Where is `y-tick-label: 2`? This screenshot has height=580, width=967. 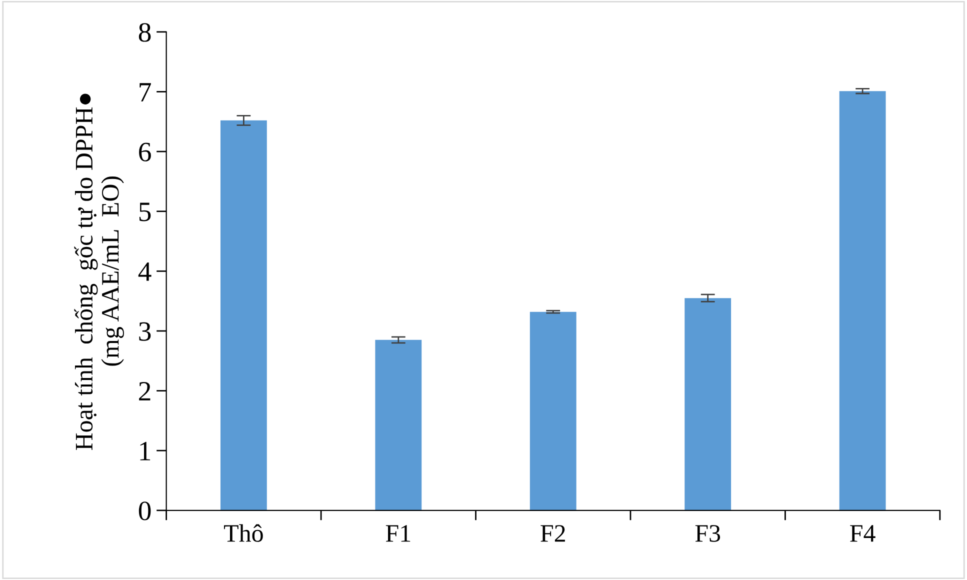
y-tick-label: 2 is located at coordinates (144, 391).